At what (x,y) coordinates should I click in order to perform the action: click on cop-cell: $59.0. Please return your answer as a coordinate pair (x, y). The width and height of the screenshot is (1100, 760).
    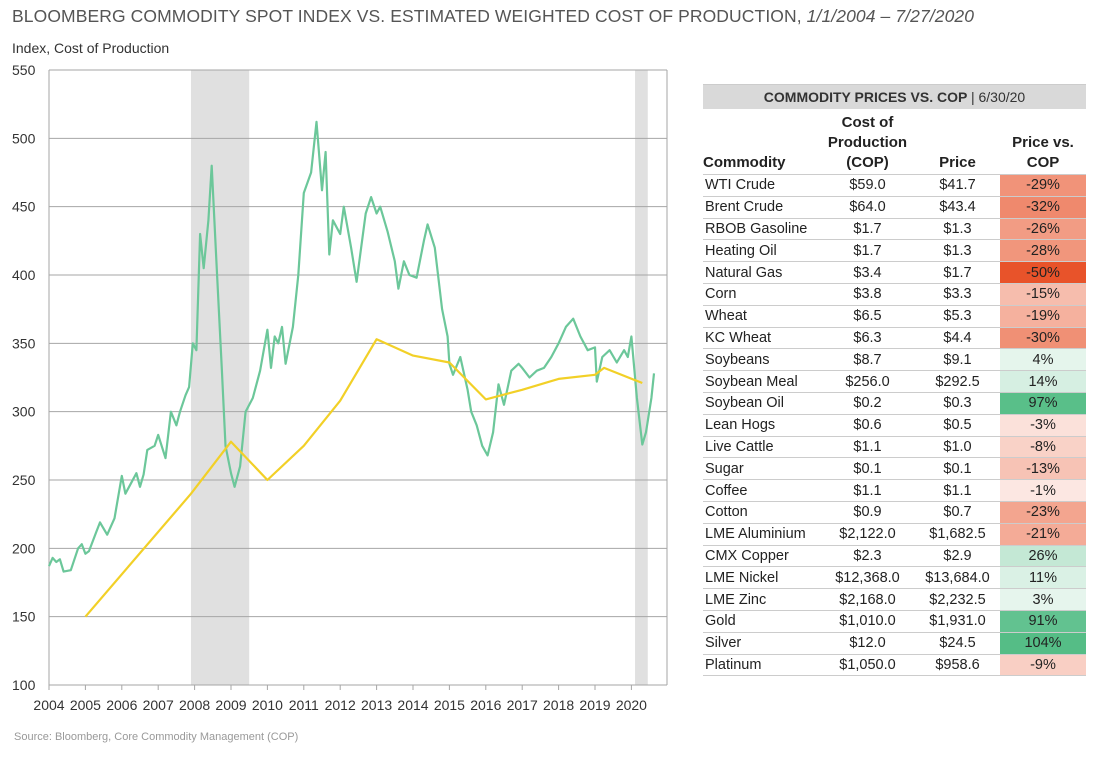
    Looking at the image, I should click on (867, 185).